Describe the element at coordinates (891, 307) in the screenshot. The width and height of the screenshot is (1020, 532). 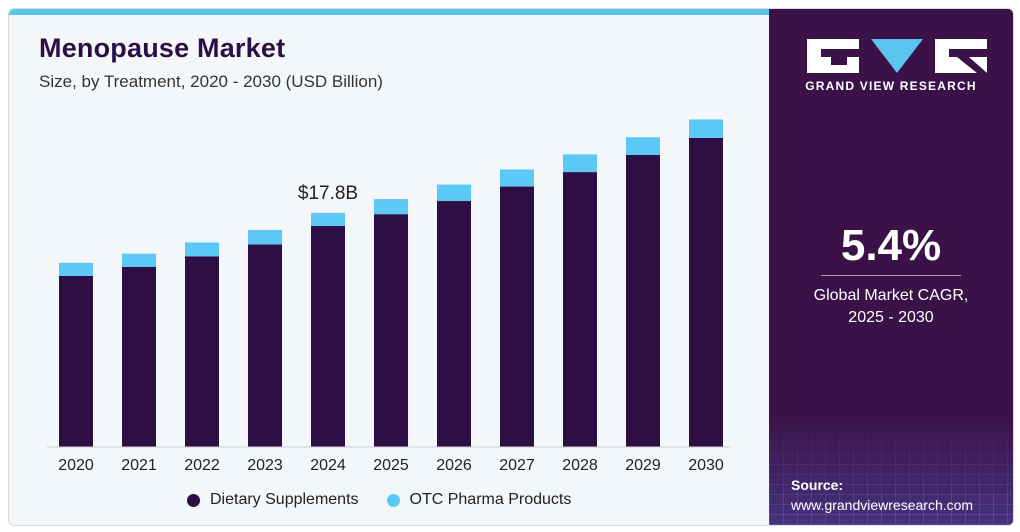
I see `cagr-label: Global Market CAGR, 2025 - 2030` at that location.